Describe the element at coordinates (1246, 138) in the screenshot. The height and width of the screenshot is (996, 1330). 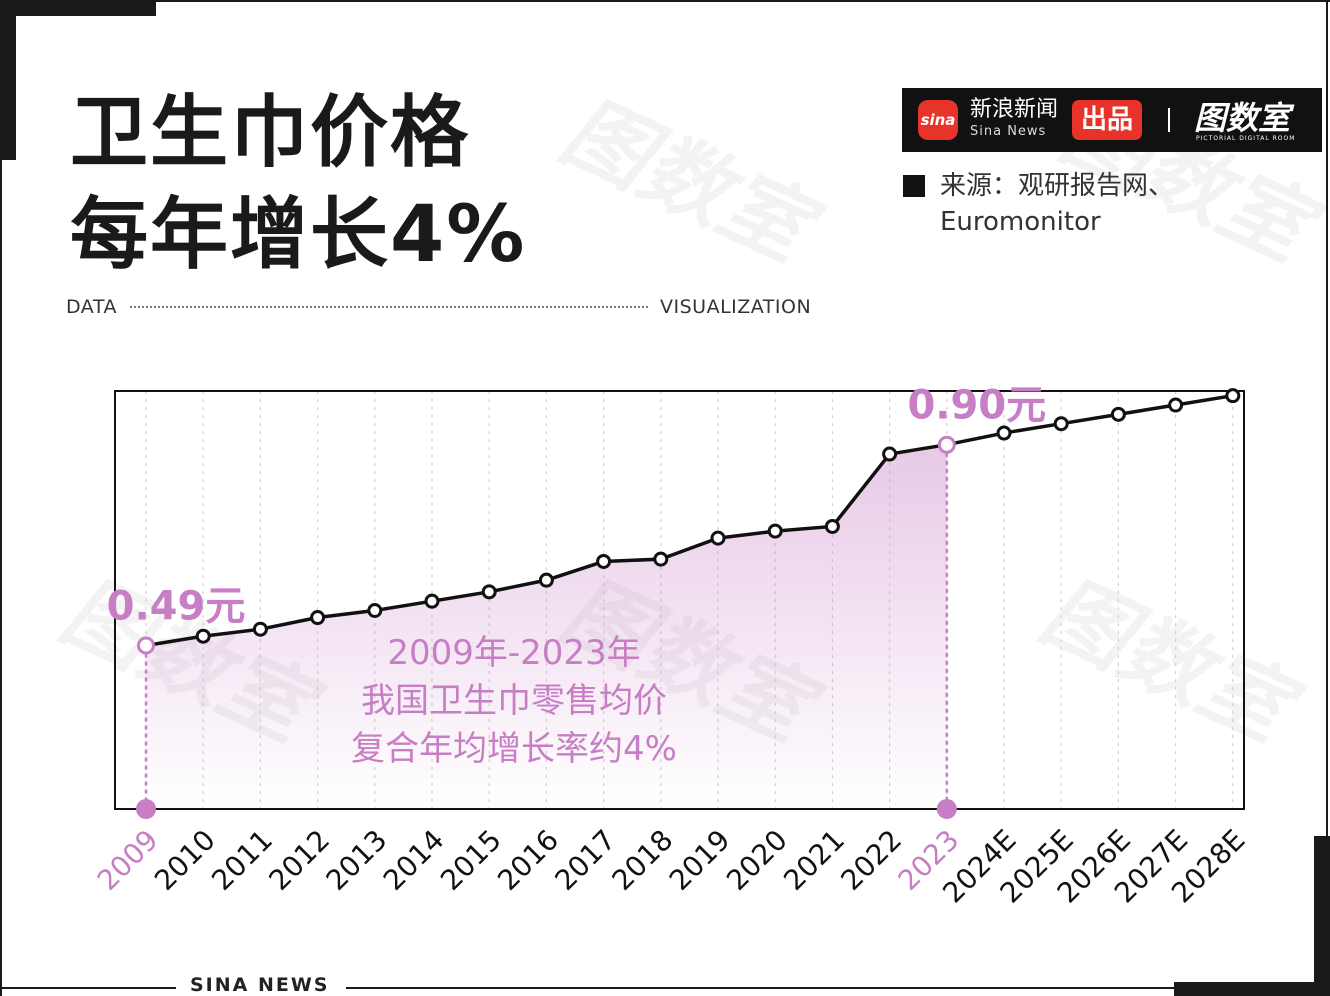
I see `tushushi-logo-subtitle: PICTORIAL DIGITAL ROOM` at that location.